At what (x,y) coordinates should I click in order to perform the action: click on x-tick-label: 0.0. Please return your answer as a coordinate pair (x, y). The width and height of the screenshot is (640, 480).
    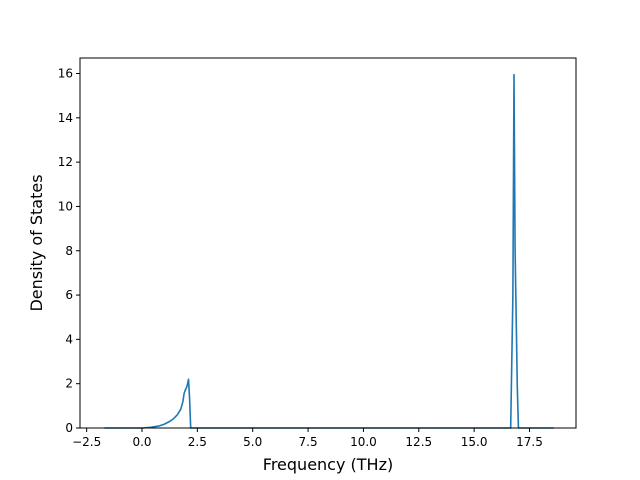
    Looking at the image, I should click on (141, 442).